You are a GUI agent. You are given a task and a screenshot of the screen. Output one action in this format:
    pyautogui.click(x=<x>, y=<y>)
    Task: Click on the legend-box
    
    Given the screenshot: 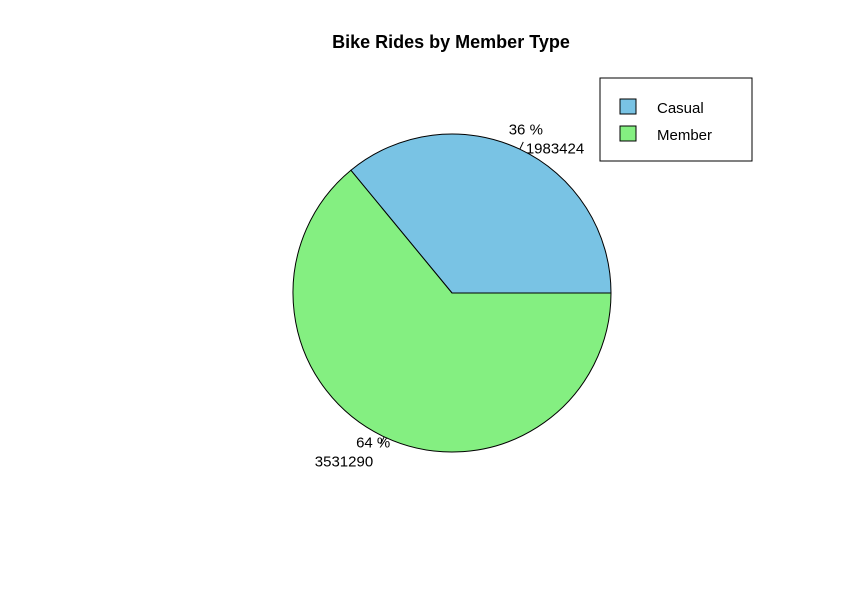 What is the action you would take?
    pyautogui.click(x=676, y=119)
    